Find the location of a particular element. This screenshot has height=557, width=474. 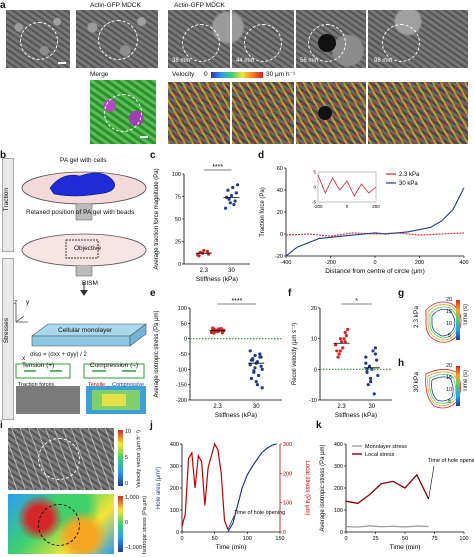

y-tick-label: 60 is located at coordinates (280, 169).